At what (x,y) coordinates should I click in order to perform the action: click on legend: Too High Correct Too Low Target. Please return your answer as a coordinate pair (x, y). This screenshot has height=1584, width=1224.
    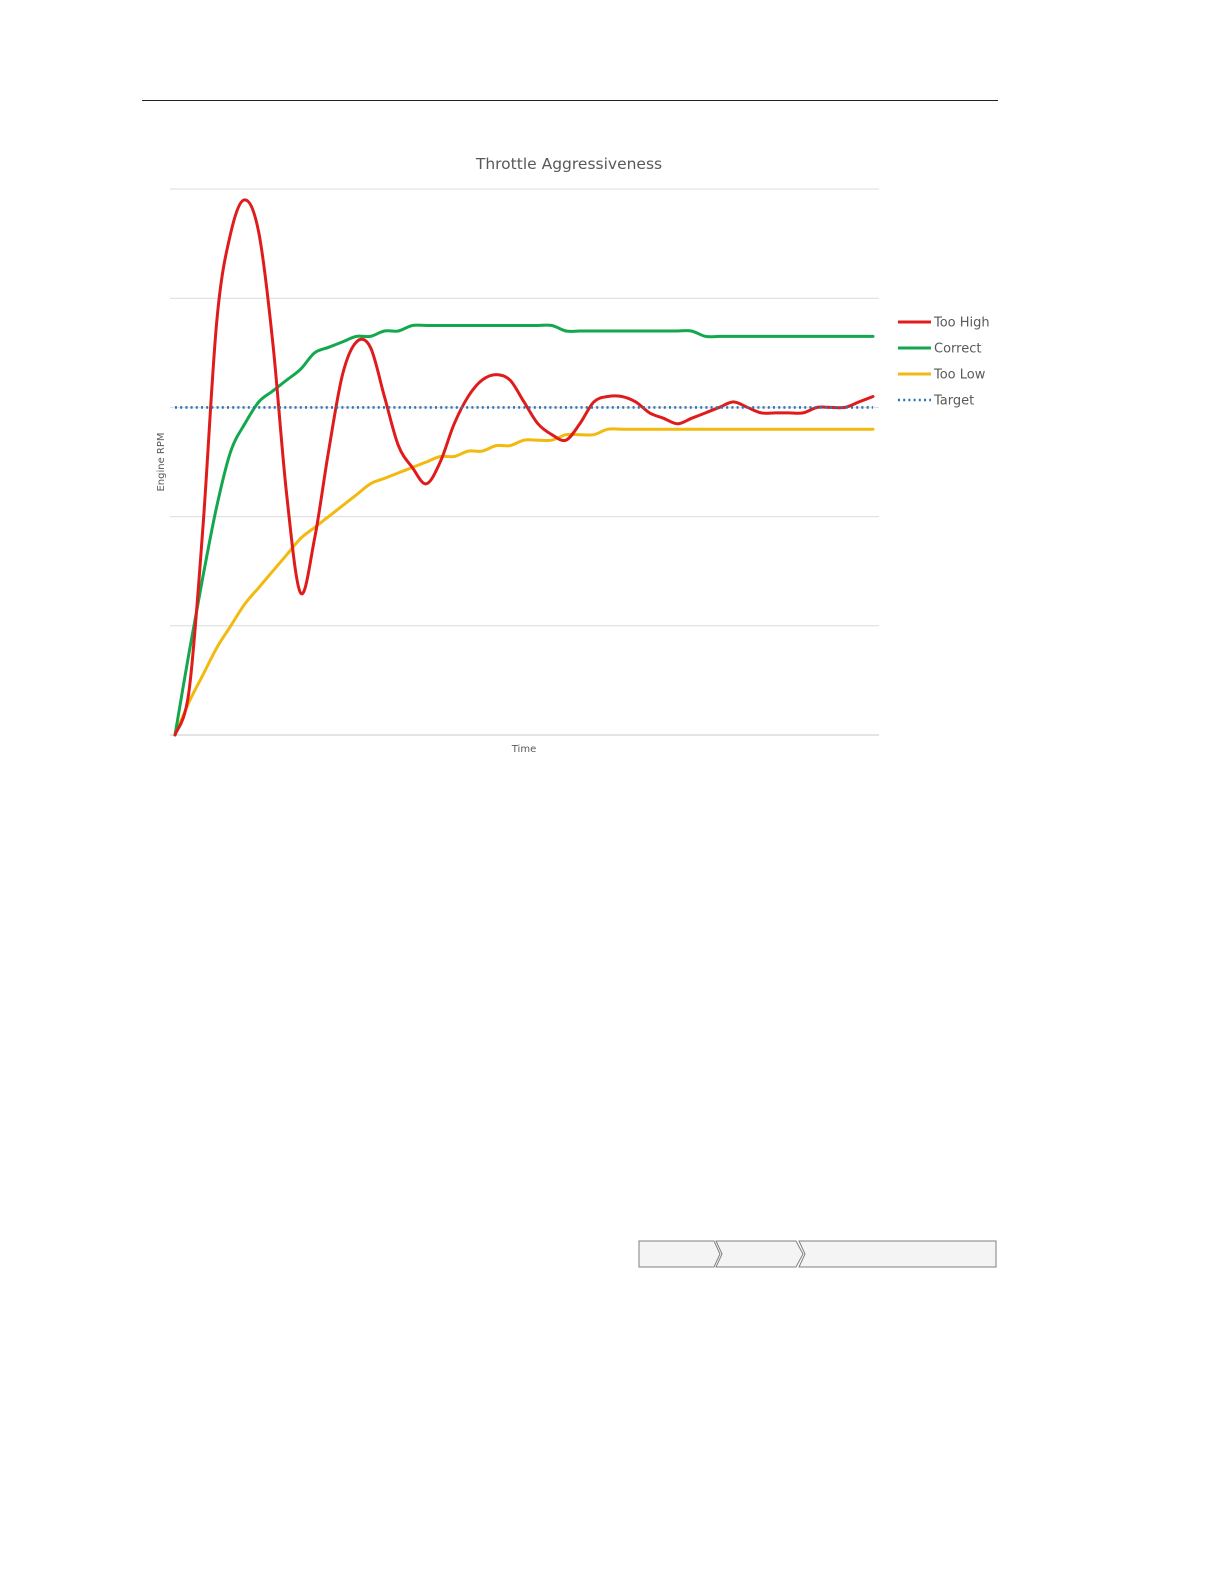
    Looking at the image, I should click on (944, 362).